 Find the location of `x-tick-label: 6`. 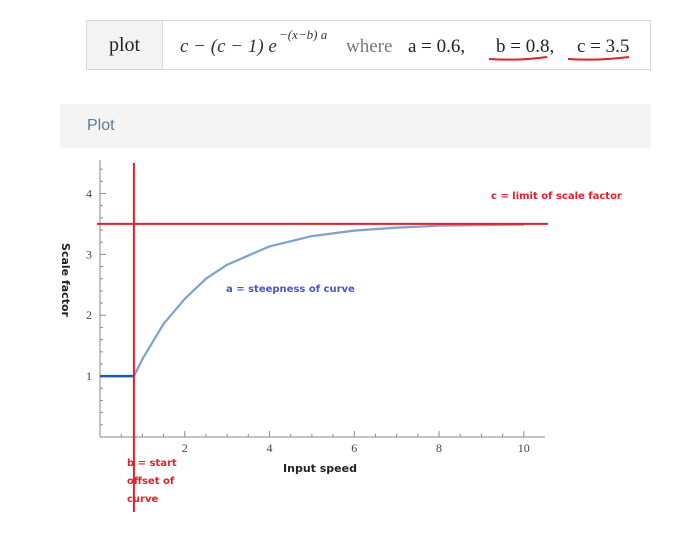

x-tick-label: 6 is located at coordinates (354, 448).